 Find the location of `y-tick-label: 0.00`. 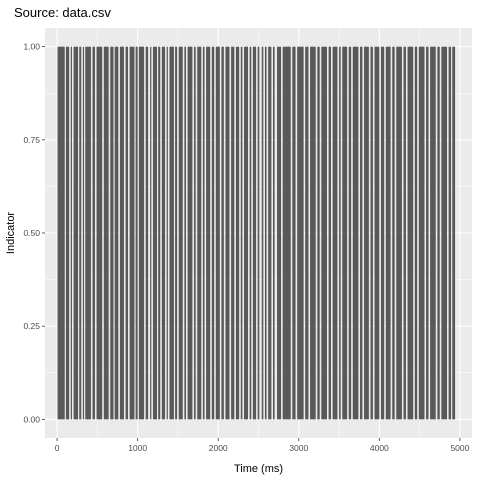

y-tick-label: 0.00 is located at coordinates (31, 419).